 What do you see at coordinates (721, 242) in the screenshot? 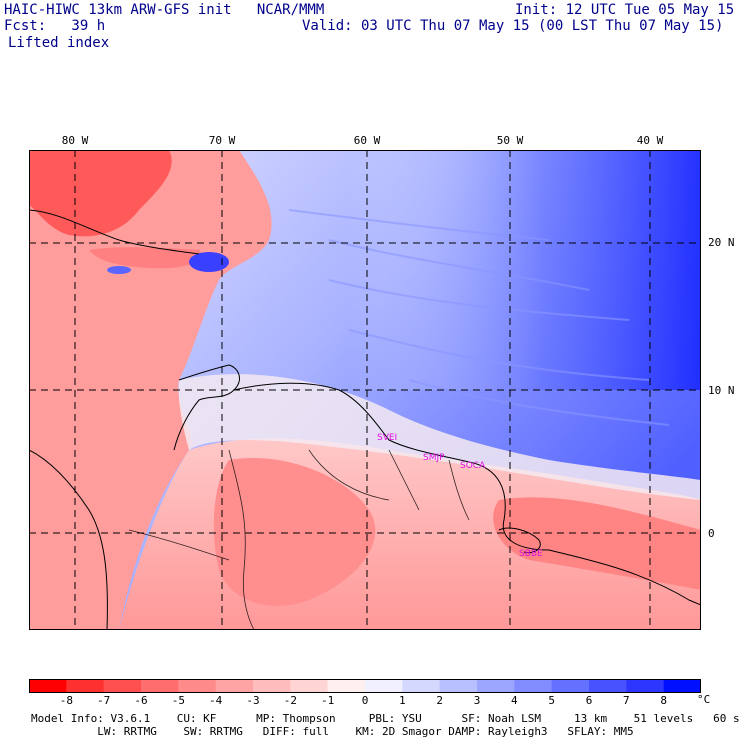
I see `lat-label-20n: 20 N` at bounding box center [721, 242].